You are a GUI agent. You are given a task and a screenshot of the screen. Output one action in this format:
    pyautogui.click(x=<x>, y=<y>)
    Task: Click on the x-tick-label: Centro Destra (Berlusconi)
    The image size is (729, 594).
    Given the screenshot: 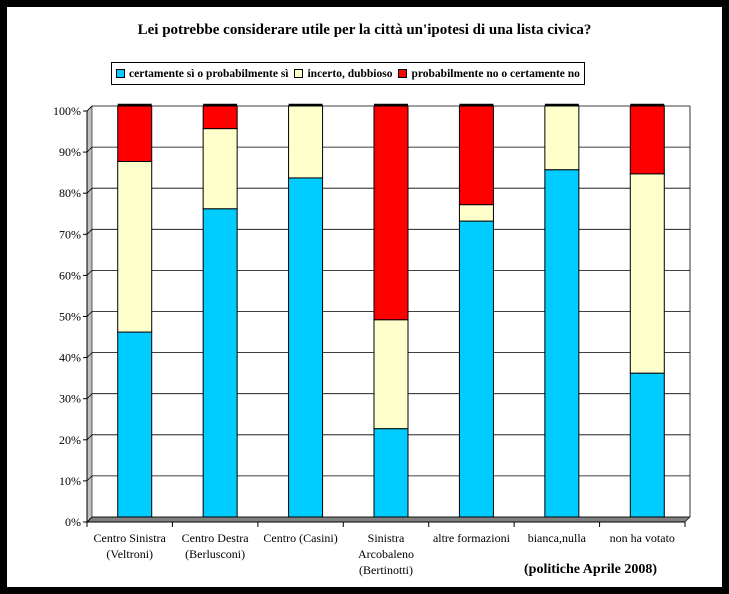 What is the action you would take?
    pyautogui.click(x=216, y=546)
    